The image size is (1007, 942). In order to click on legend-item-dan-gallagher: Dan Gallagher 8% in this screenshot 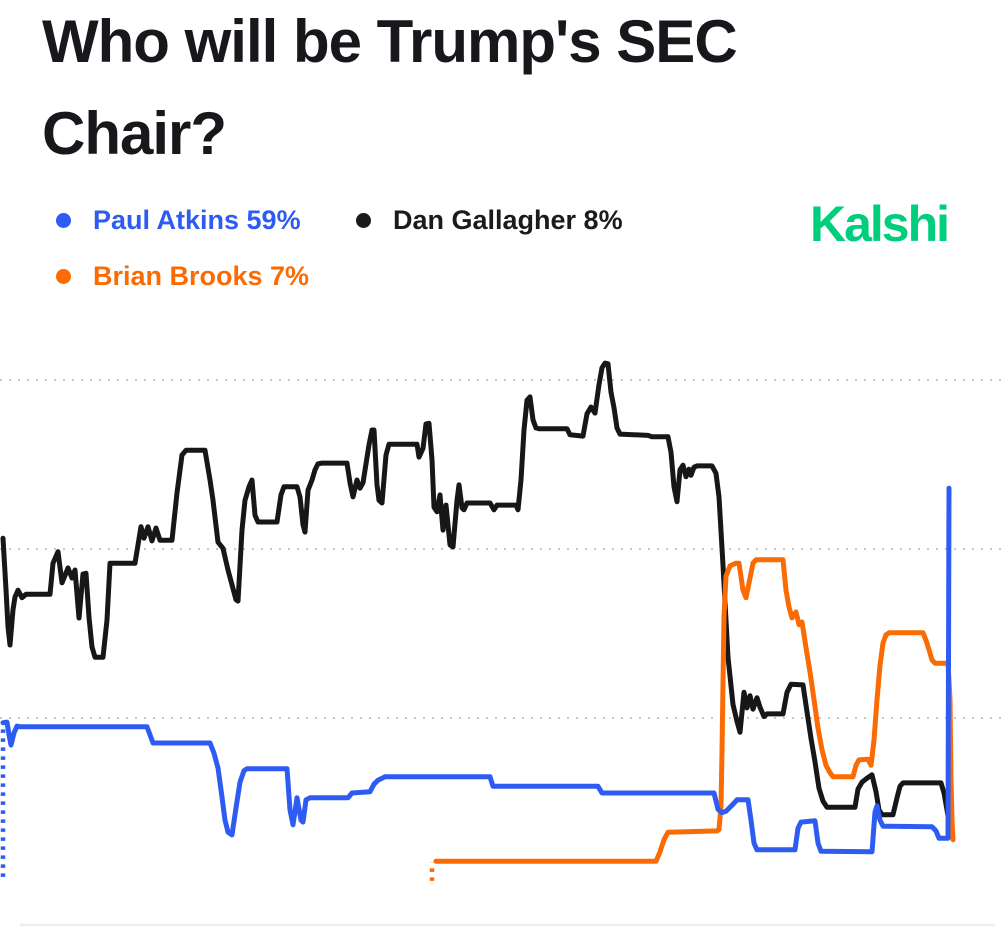, I will do `click(489, 220)`.